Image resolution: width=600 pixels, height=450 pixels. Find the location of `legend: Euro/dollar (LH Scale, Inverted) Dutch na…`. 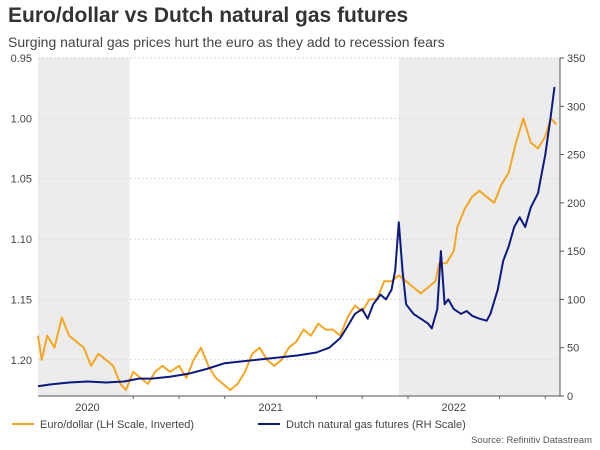

legend: Euro/dollar (LH Scale, Inverted) Dutch na… is located at coordinates (239, 425).